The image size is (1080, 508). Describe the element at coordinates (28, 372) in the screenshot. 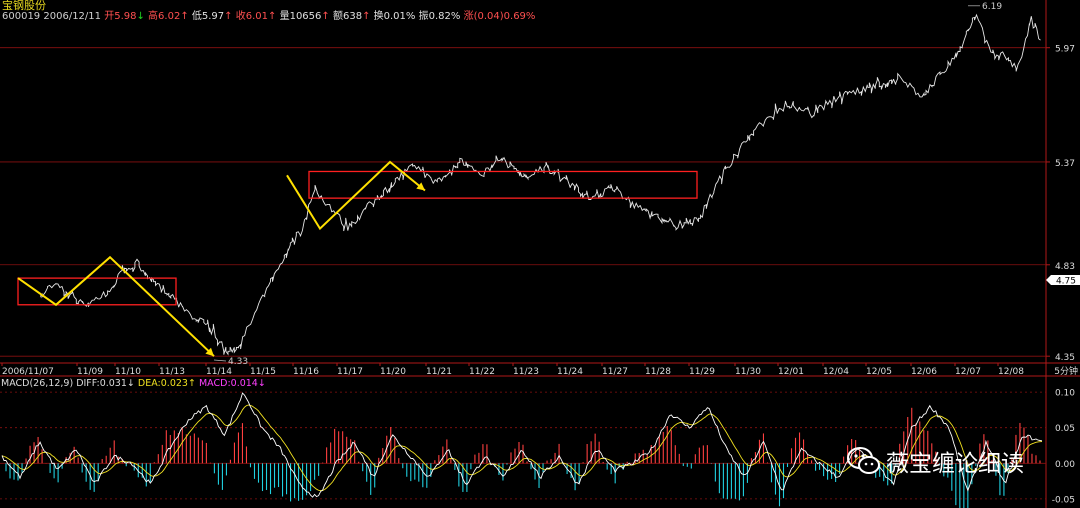

I see `x-tick-label: 2006/11/07` at that location.